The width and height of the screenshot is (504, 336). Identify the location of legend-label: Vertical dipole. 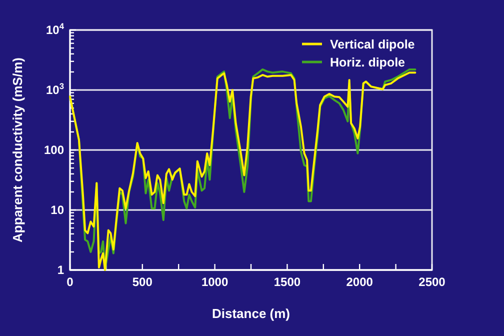
(372, 44).